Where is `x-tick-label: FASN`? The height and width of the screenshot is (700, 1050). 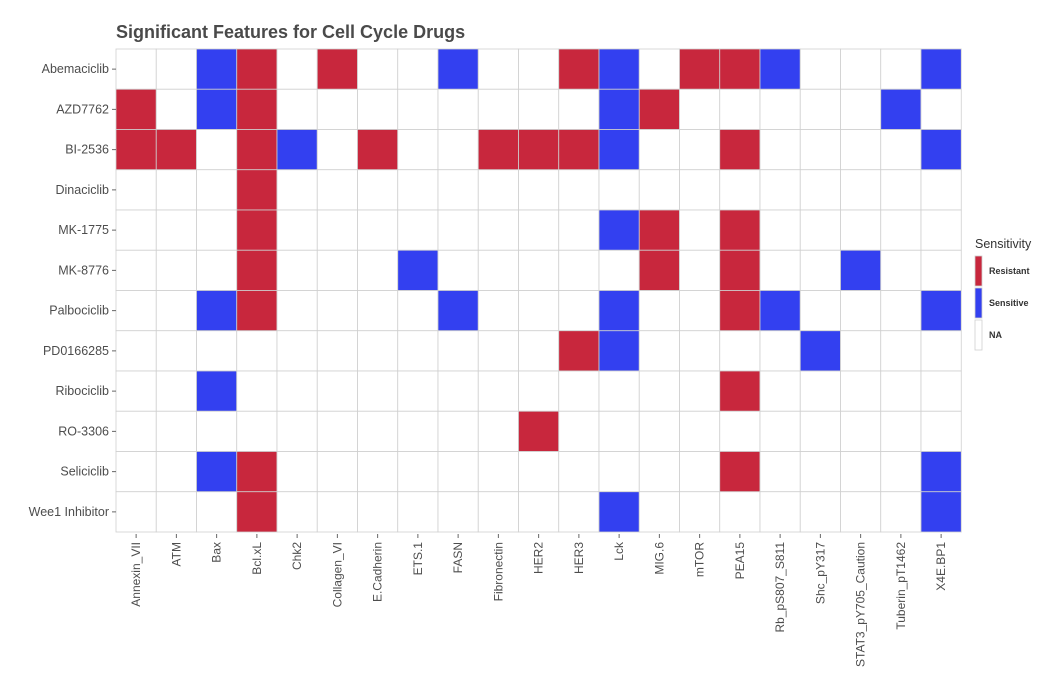 x-tick-label: FASN is located at coordinates (458, 557).